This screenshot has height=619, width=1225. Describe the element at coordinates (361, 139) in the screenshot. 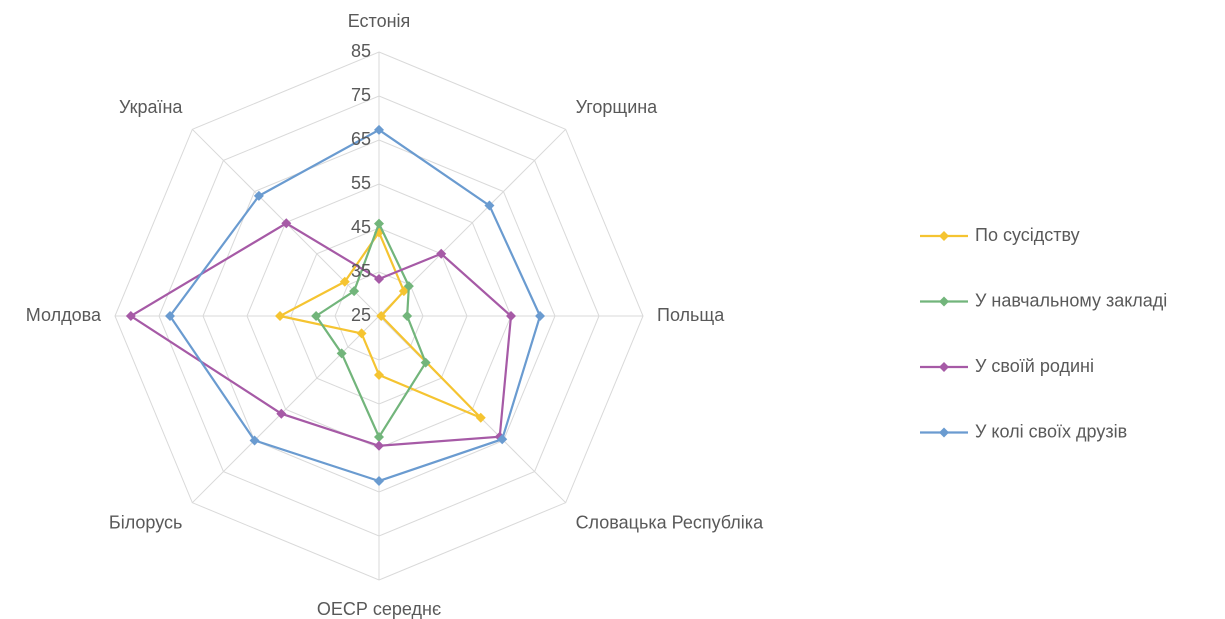

I see `tick-label: 65` at that location.